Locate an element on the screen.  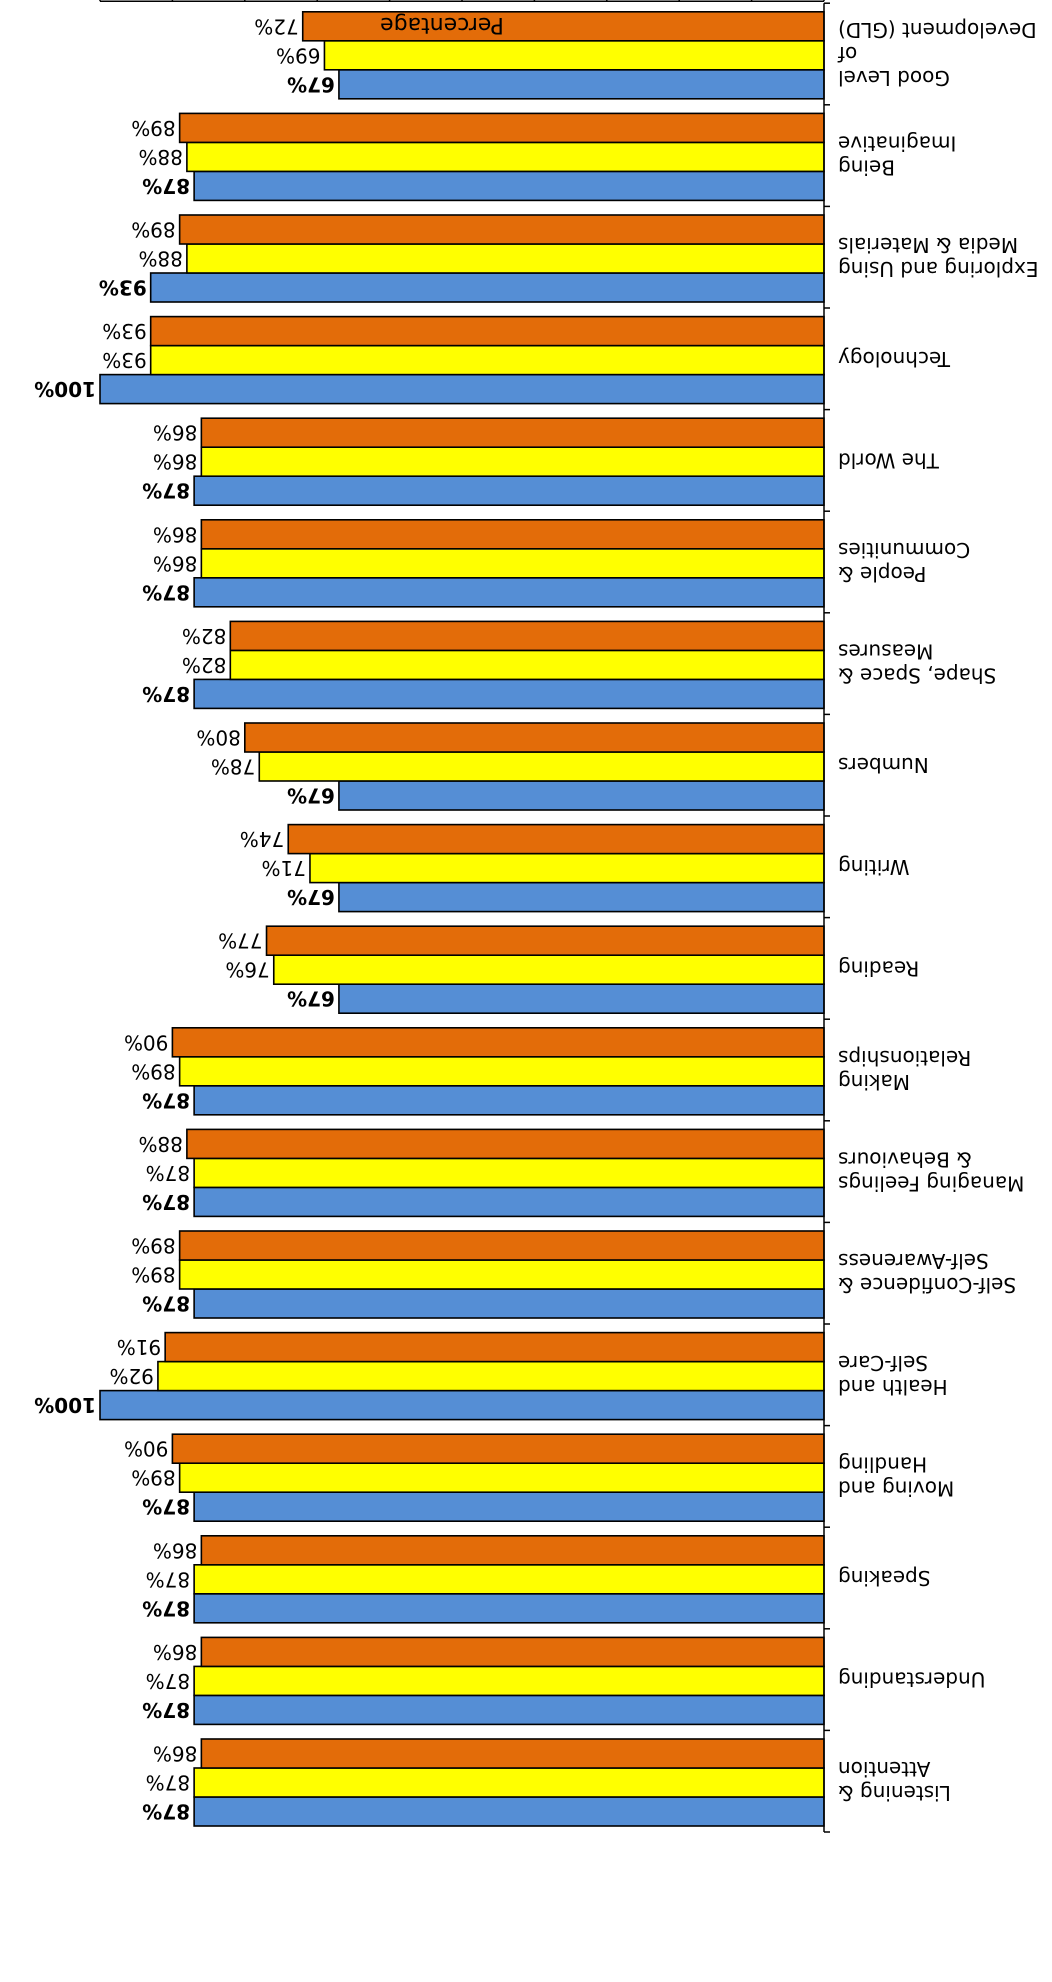
data-label-series-1-4: 100% is located at coordinates (65, 1405).